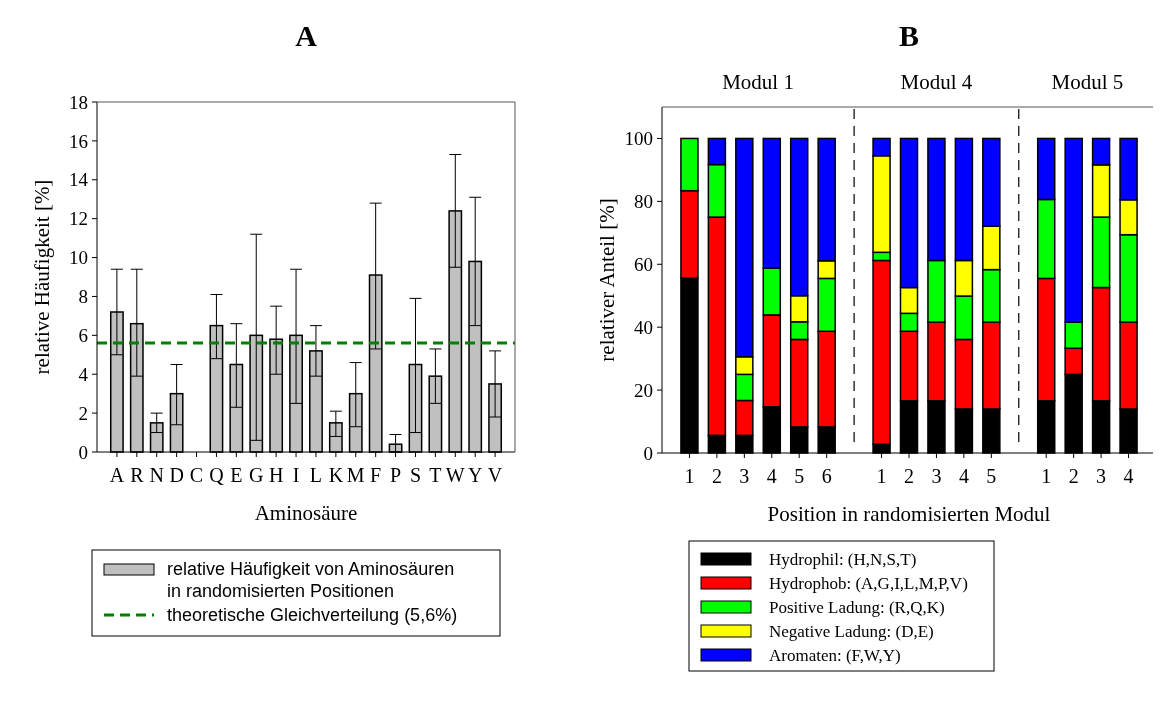 The height and width of the screenshot is (724, 1161). Describe the element at coordinates (306, 513) in the screenshot. I see `x-axis-title: Aminosäure` at that location.